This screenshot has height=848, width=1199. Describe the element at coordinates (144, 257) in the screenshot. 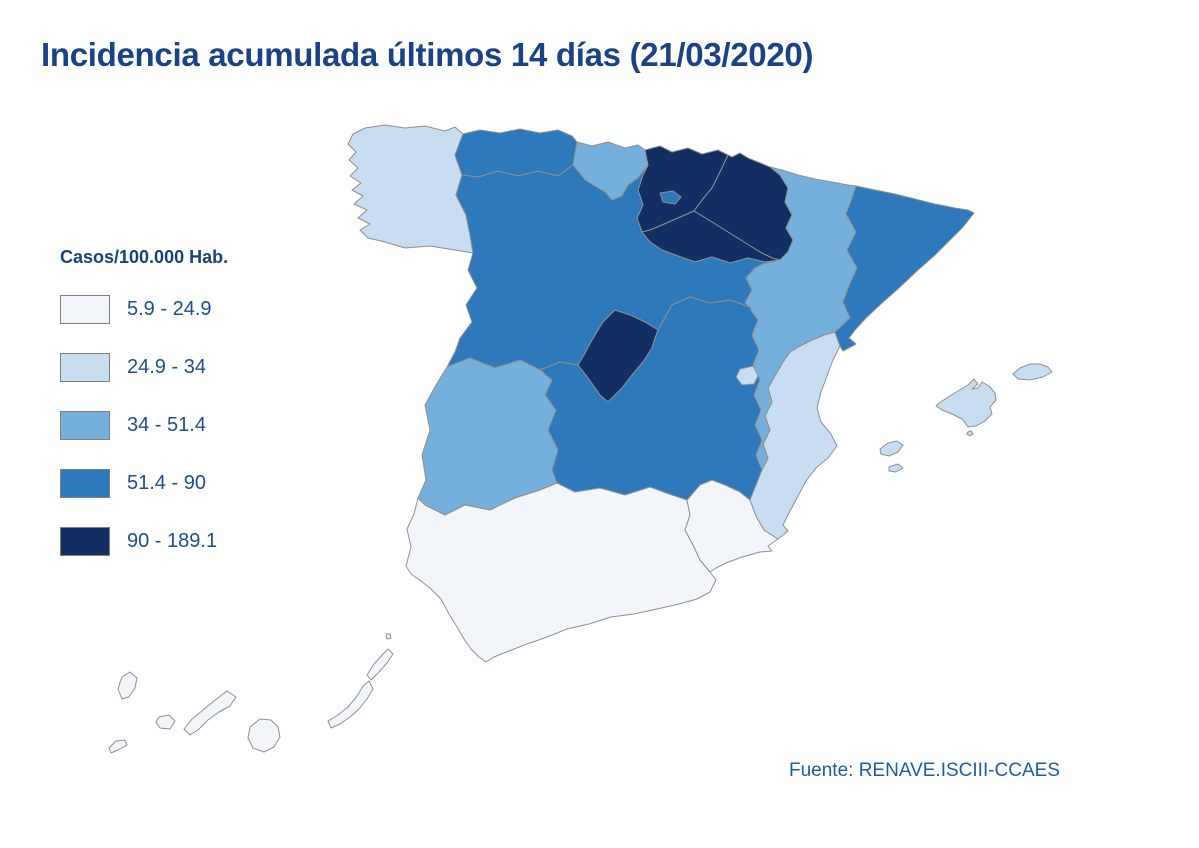

I see `legend-title: Casos/100.000 Hab.` at that location.